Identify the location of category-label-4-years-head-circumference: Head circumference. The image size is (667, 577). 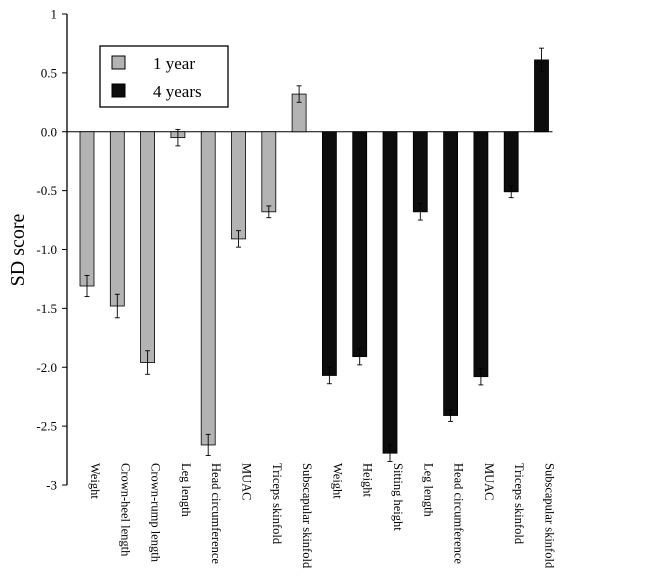
(459, 513).